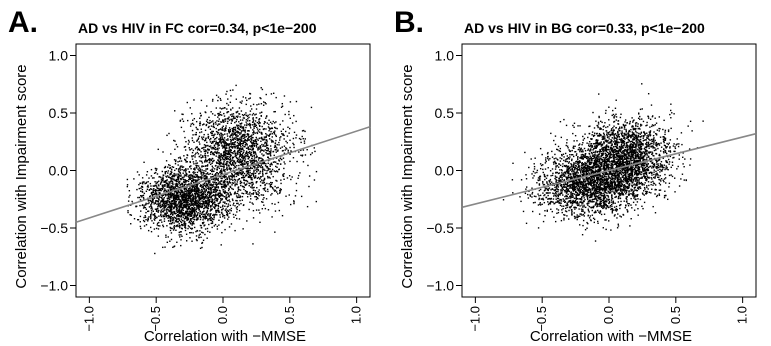 The width and height of the screenshot is (771, 346). I want to click on x-tick-label: 0.5, so click(289, 315).